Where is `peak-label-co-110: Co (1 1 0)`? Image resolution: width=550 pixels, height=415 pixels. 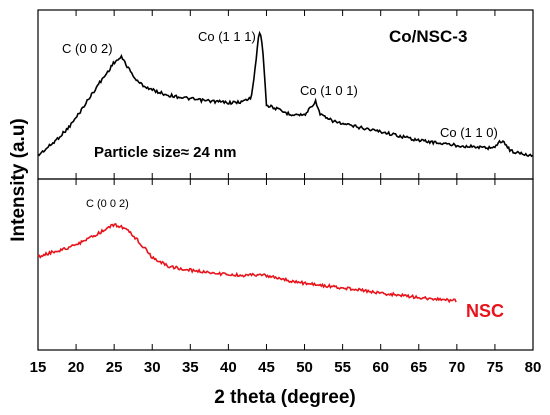
peak-label-co-110: Co (1 1 0) is located at coordinates (469, 132).